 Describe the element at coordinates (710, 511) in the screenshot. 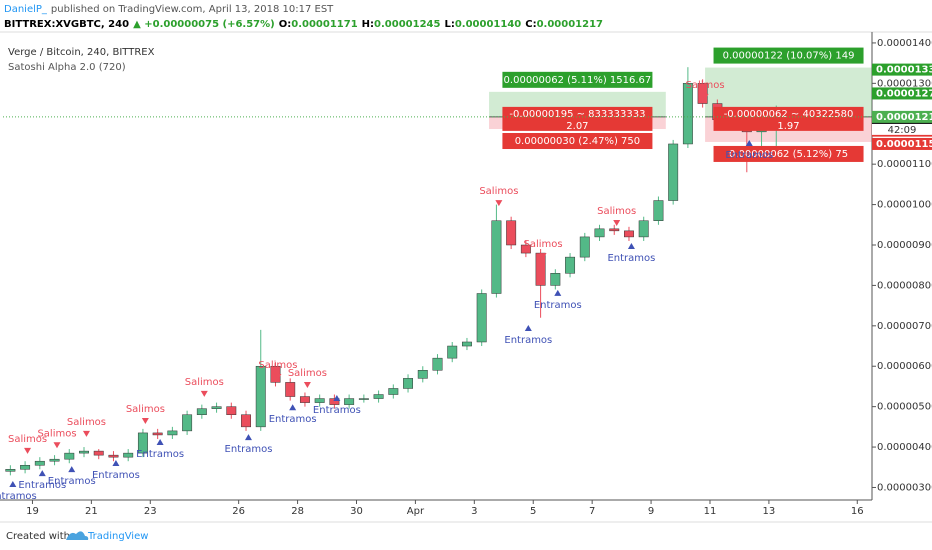

I see `x-tick-label: 11` at that location.